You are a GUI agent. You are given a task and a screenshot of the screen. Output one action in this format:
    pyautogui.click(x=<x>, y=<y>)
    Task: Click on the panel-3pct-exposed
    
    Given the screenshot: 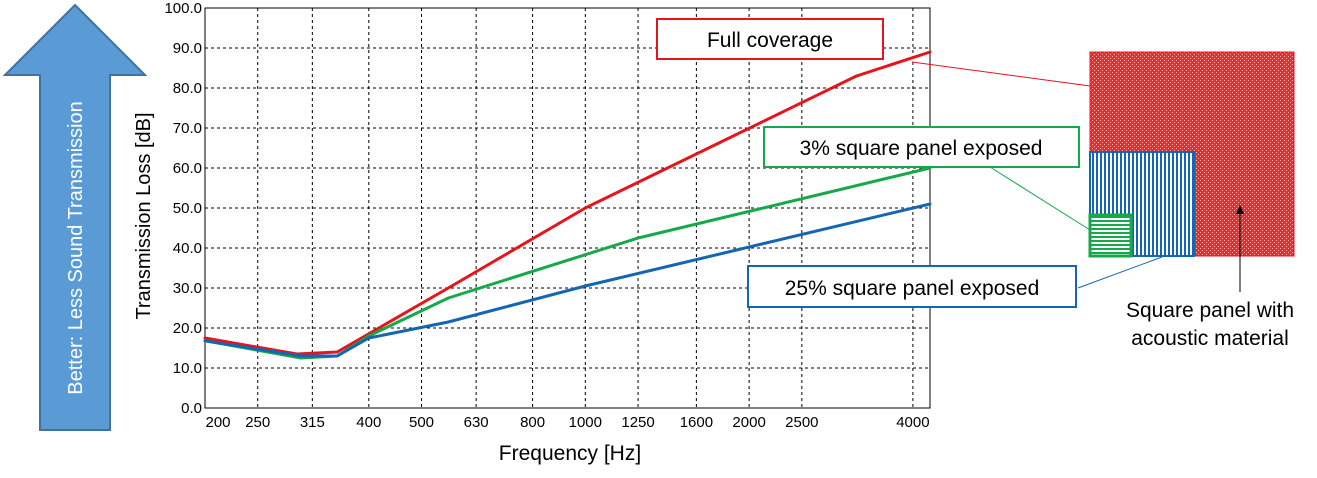 What is the action you would take?
    pyautogui.click(x=1110, y=235)
    